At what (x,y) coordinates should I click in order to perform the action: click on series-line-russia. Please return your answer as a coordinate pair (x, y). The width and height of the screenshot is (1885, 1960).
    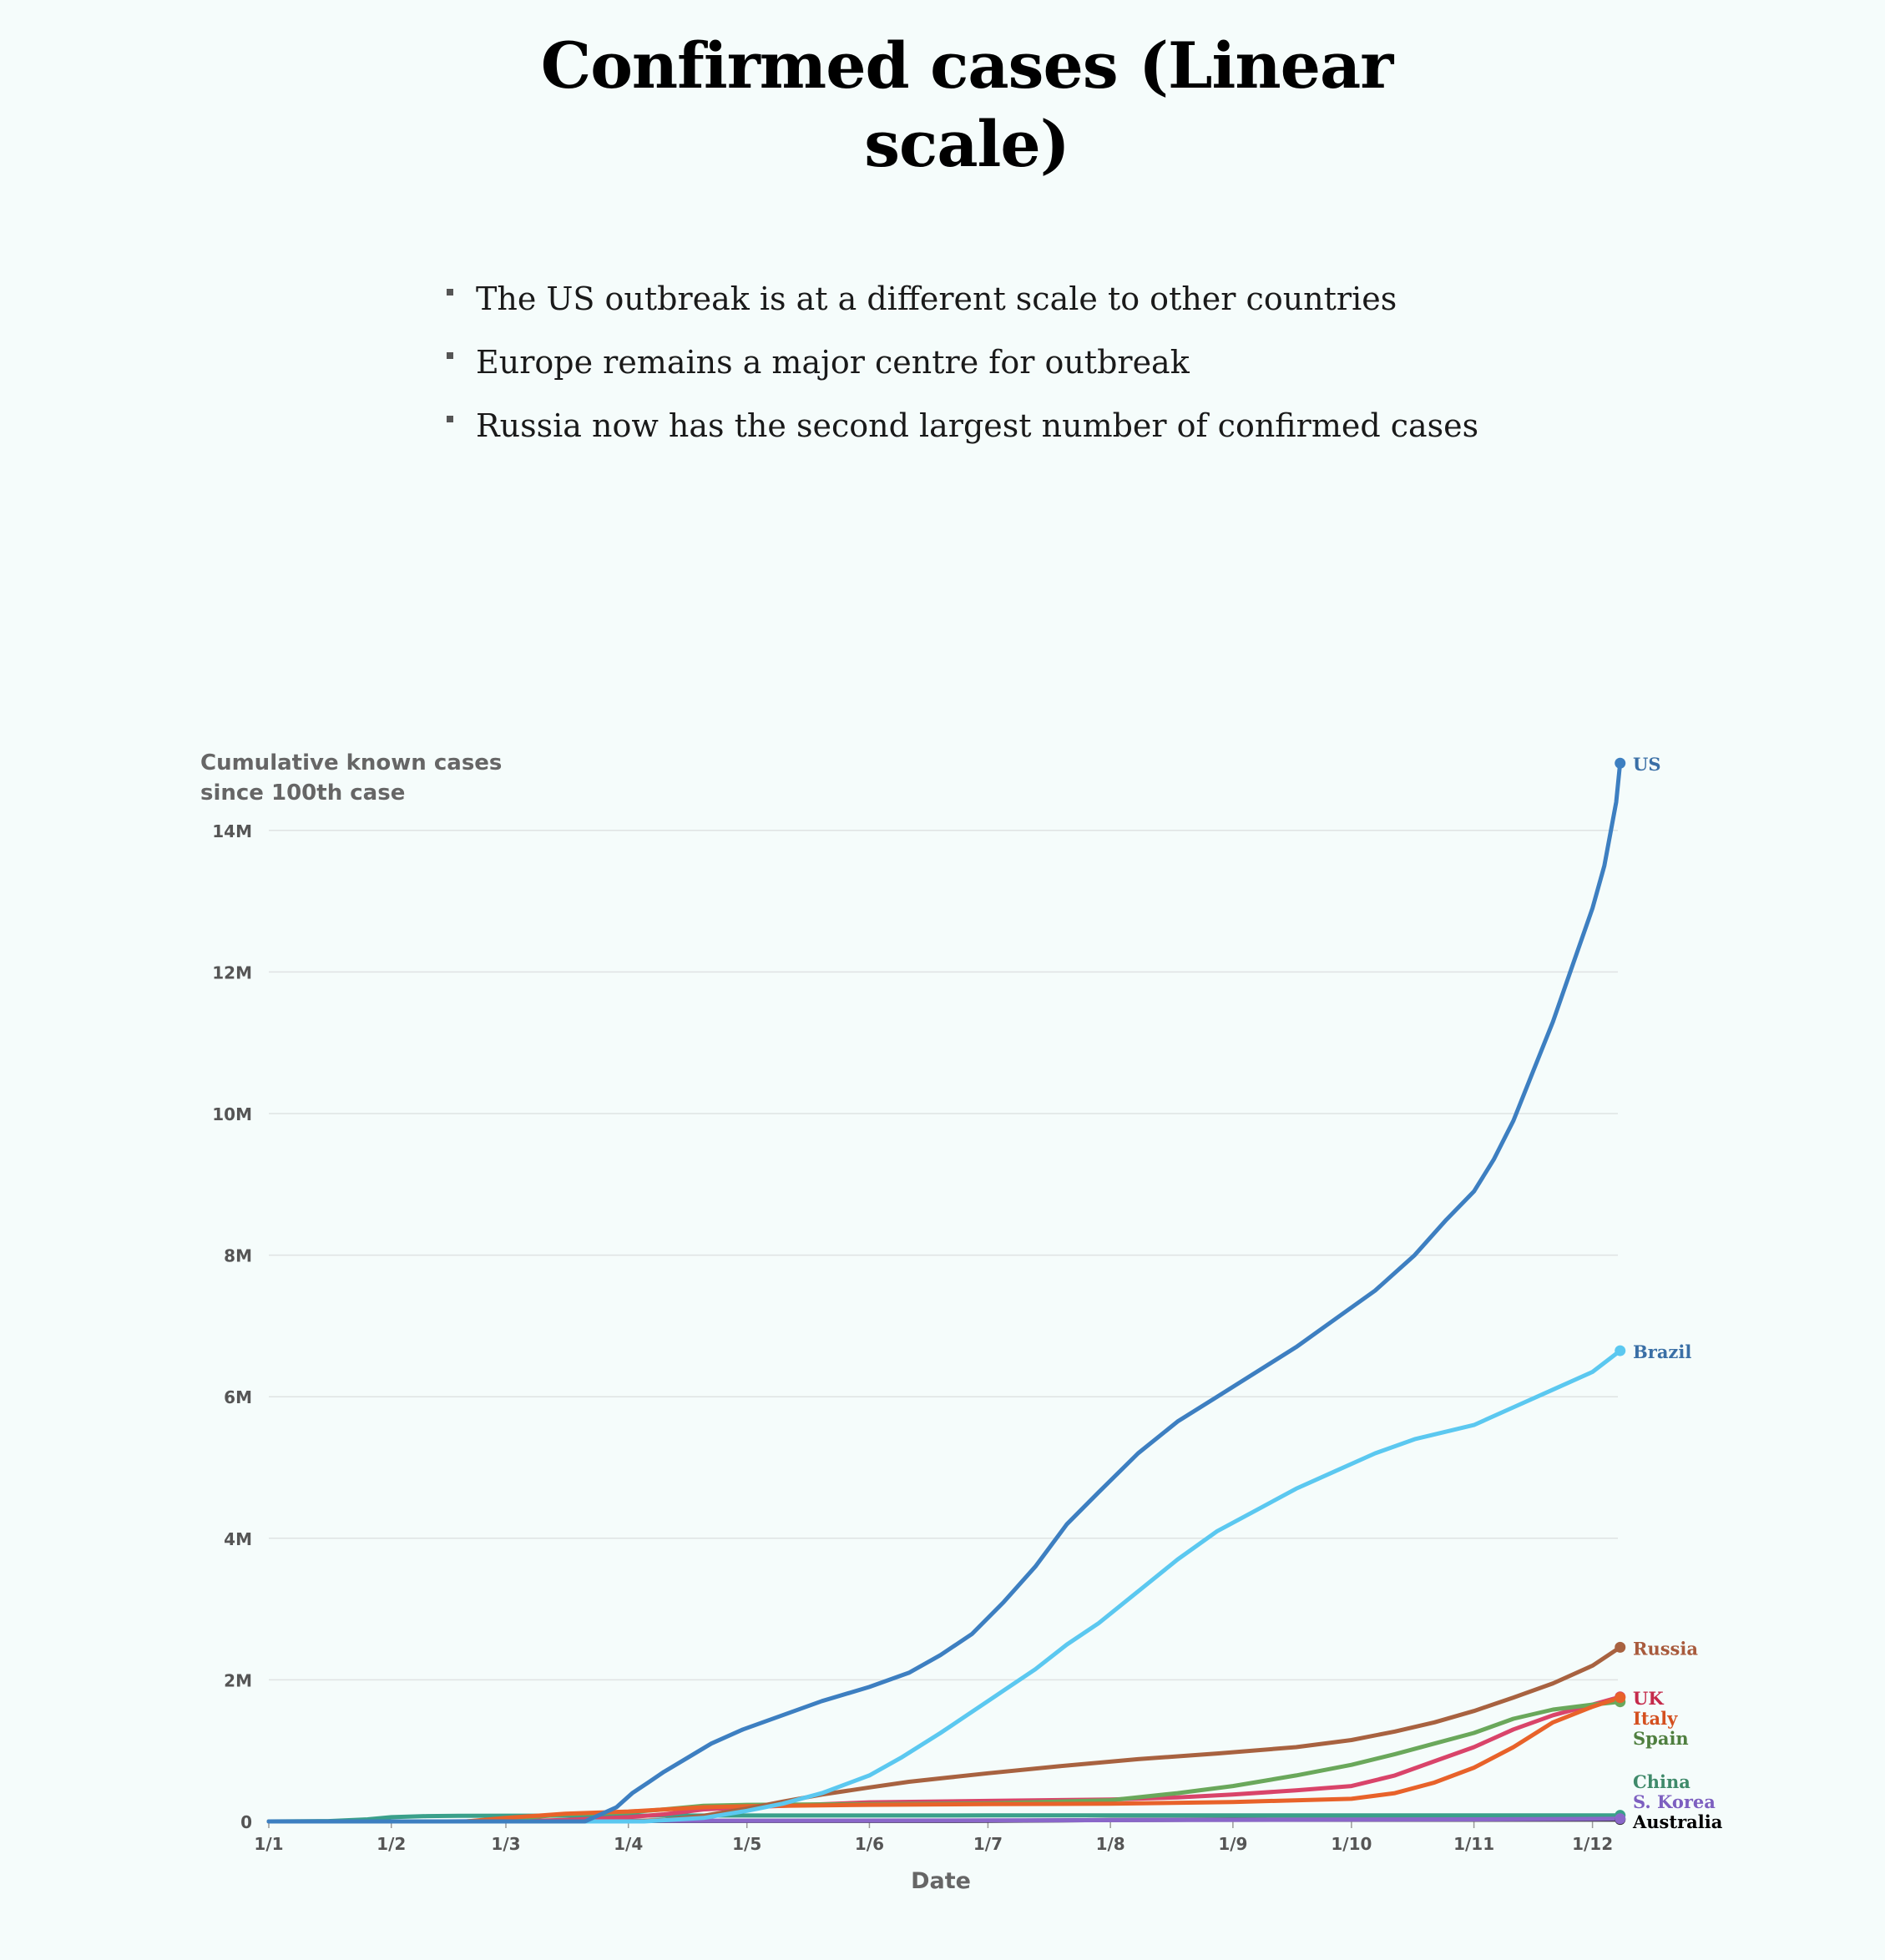
    Looking at the image, I should click on (944, 1734).